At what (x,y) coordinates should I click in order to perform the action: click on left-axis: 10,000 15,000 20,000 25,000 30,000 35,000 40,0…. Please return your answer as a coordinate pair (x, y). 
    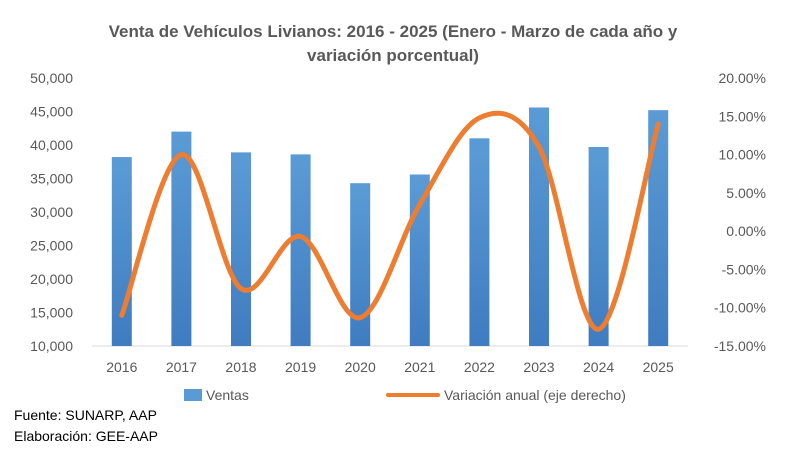
    Looking at the image, I should click on (51, 212).